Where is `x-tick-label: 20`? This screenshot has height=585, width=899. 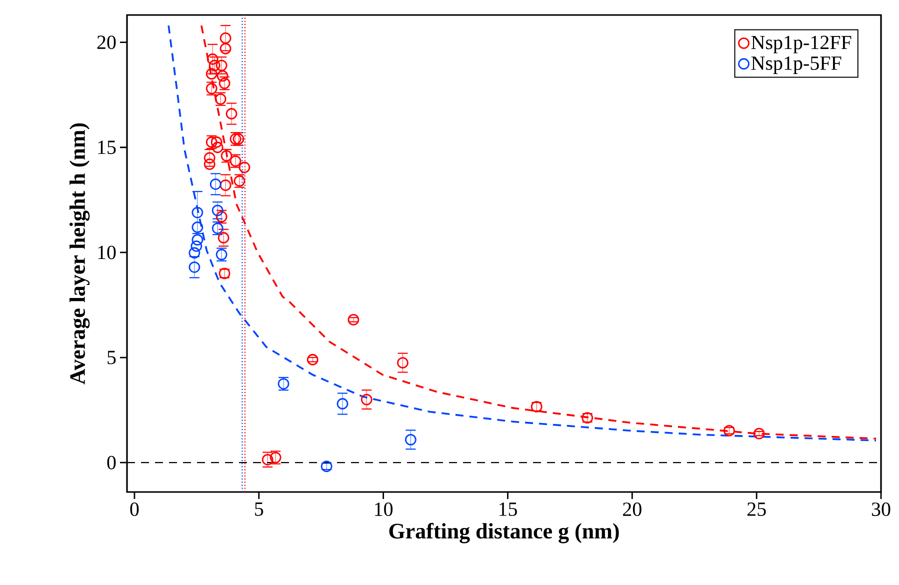
x-tick-label: 20 is located at coordinates (632, 509).